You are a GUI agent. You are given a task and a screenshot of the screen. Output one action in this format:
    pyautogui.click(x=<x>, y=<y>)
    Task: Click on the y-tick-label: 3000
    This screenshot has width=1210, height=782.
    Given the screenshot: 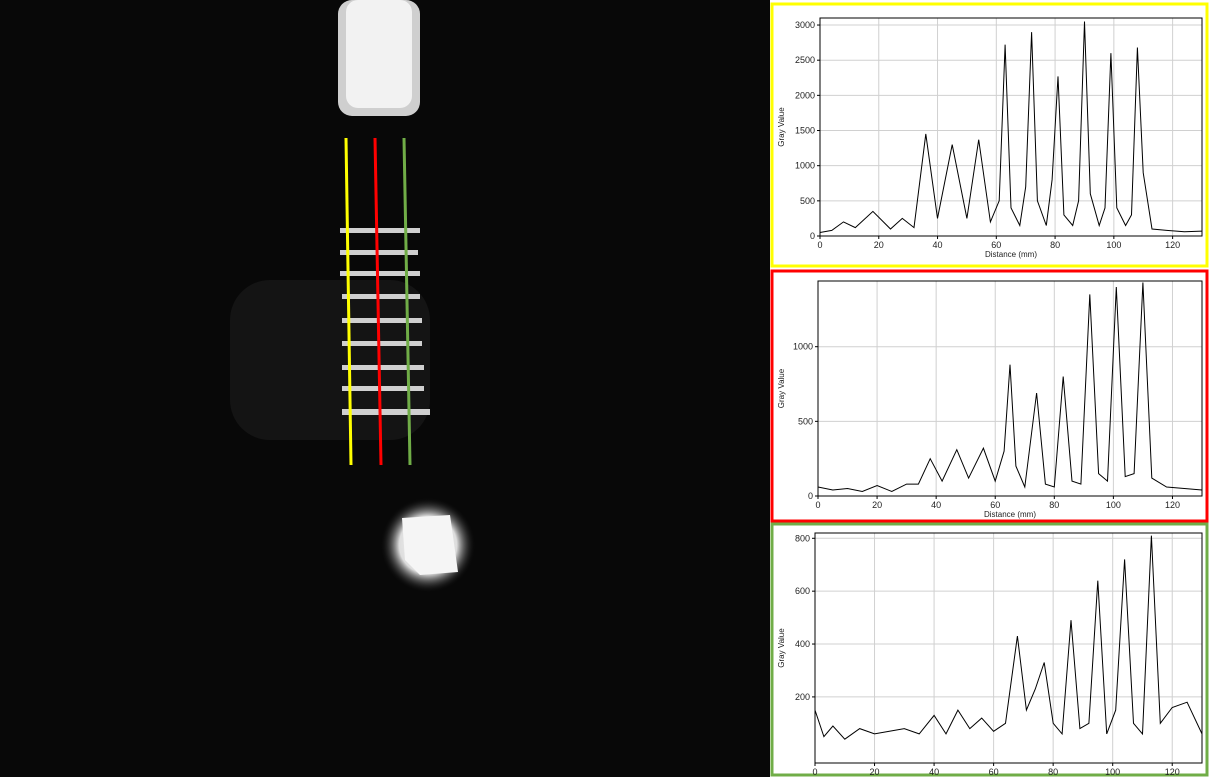 What is the action you would take?
    pyautogui.click(x=805, y=25)
    